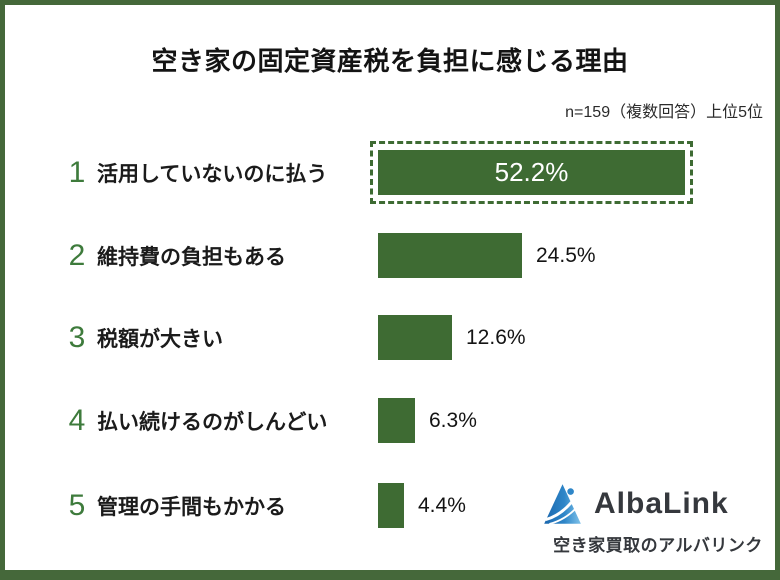 The image size is (780, 580). Describe the element at coordinates (562, 504) in the screenshot. I see `mountain-triangle-icon` at that location.